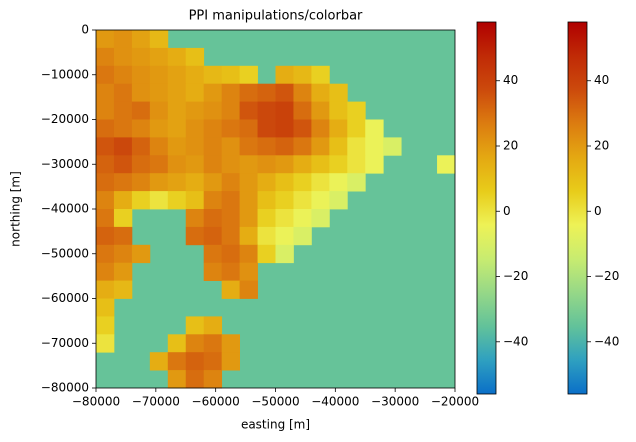 This screenshot has height=442, width=636. Describe the element at coordinates (606, 341) in the screenshot. I see `colorbar-tick-label: −40` at that location.